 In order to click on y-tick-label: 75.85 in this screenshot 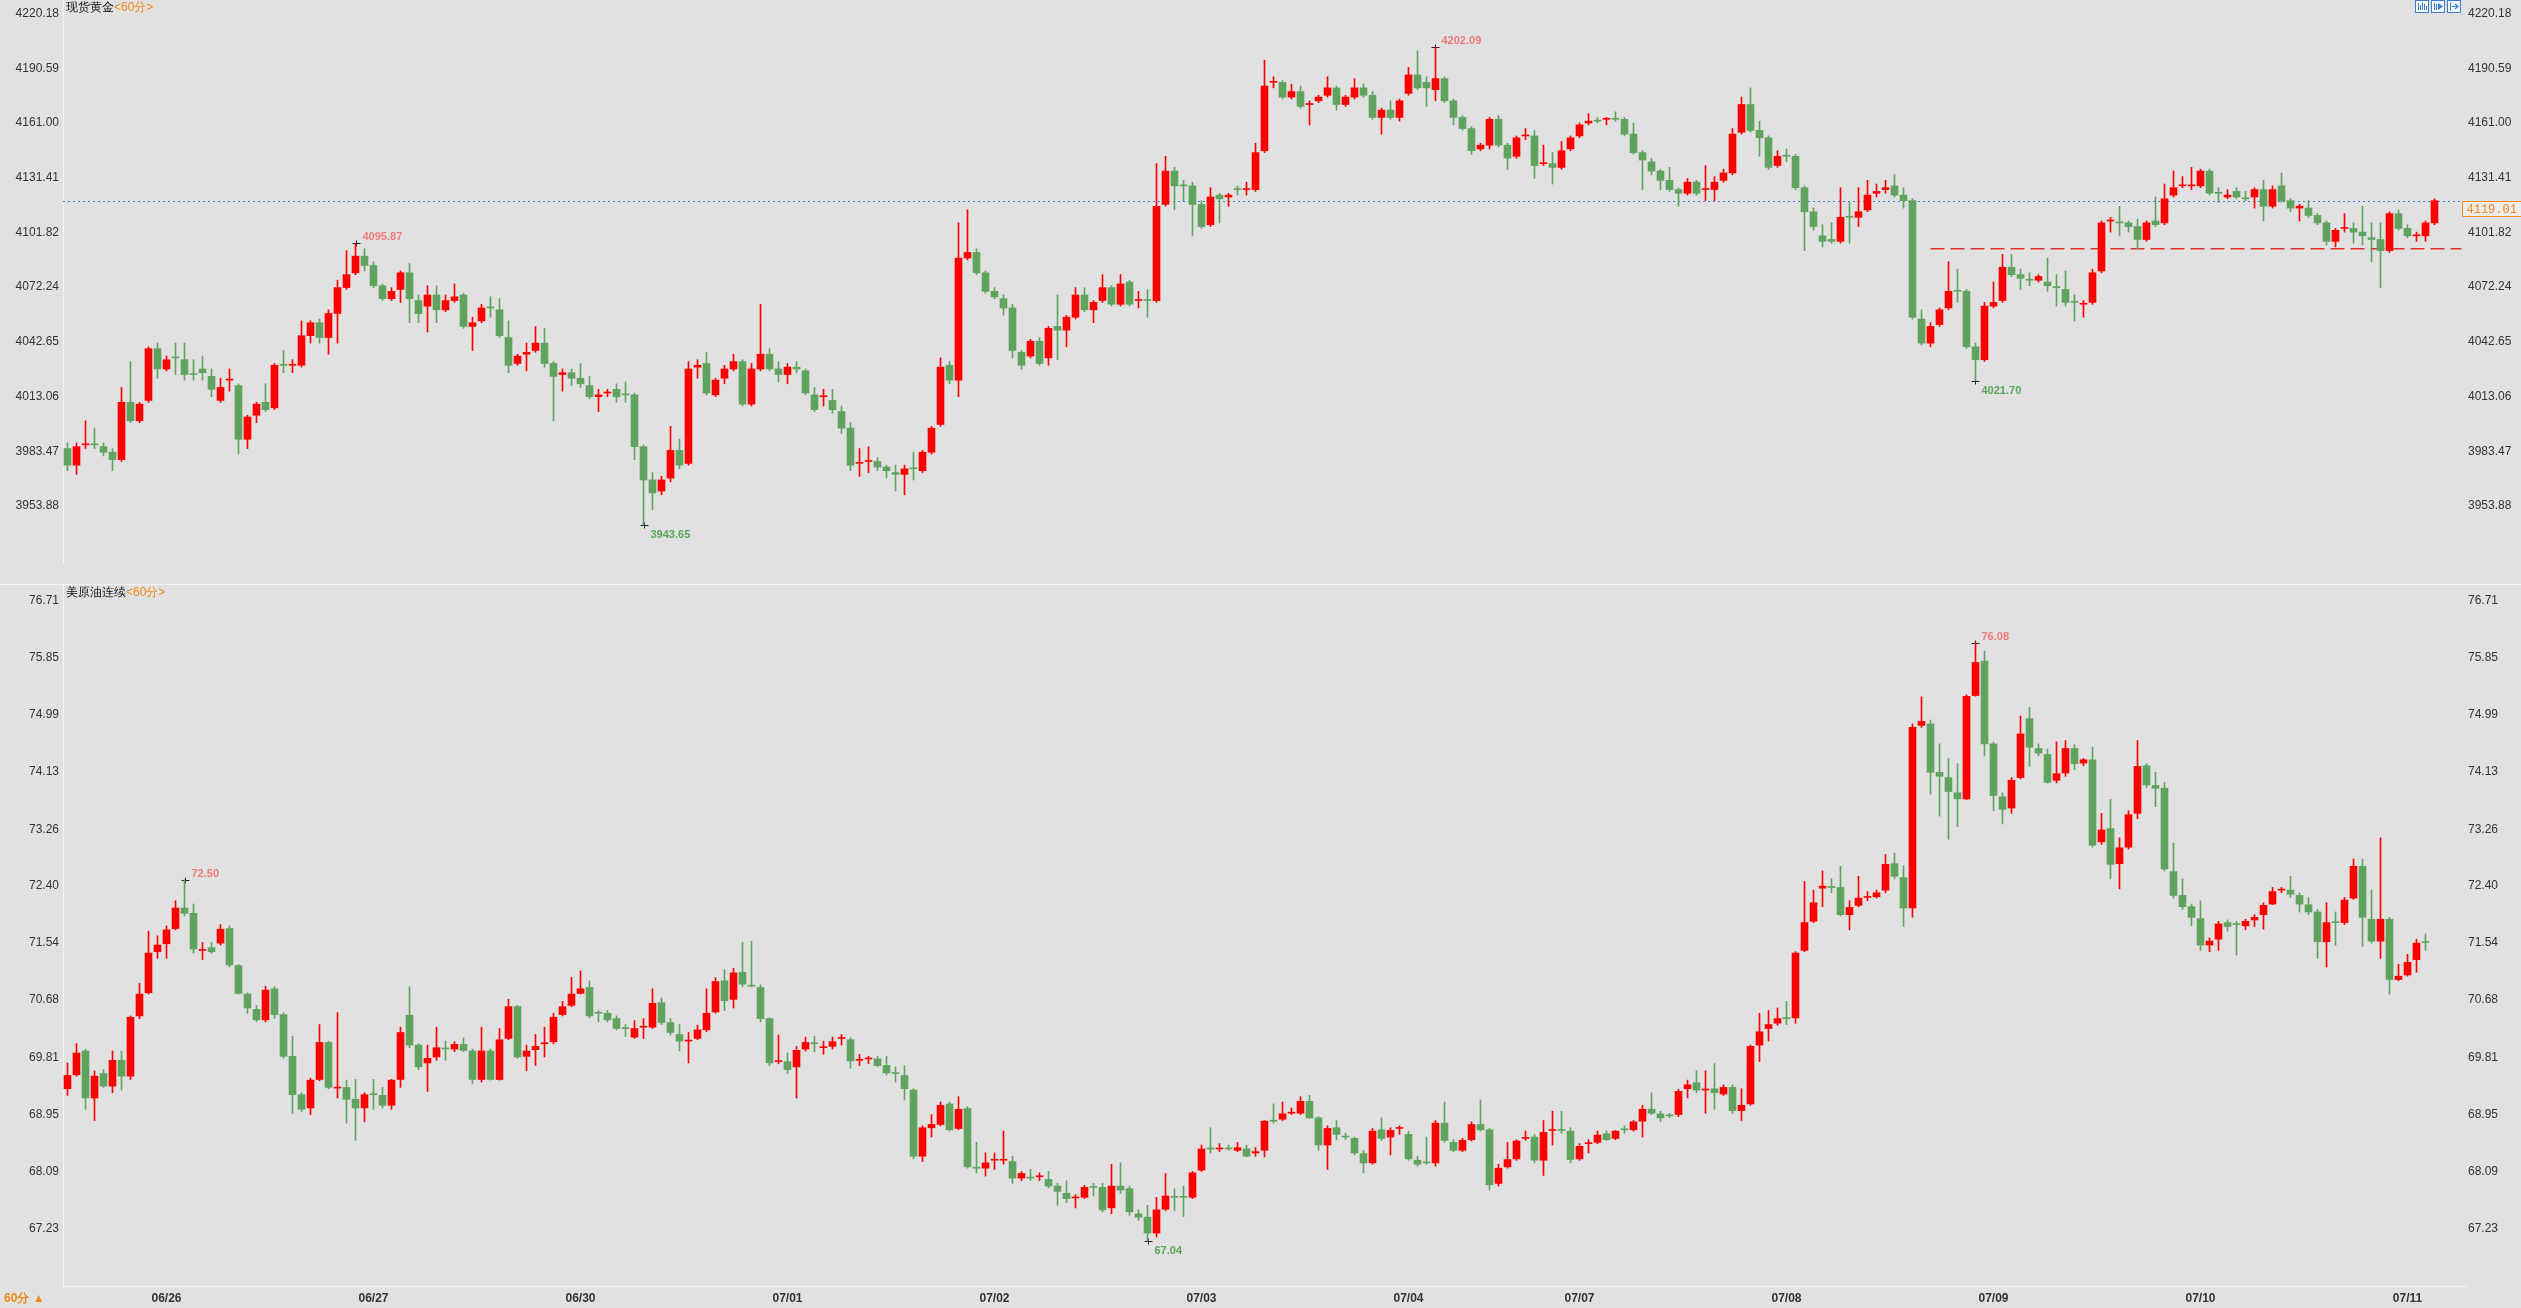, I will do `click(44, 657)`.